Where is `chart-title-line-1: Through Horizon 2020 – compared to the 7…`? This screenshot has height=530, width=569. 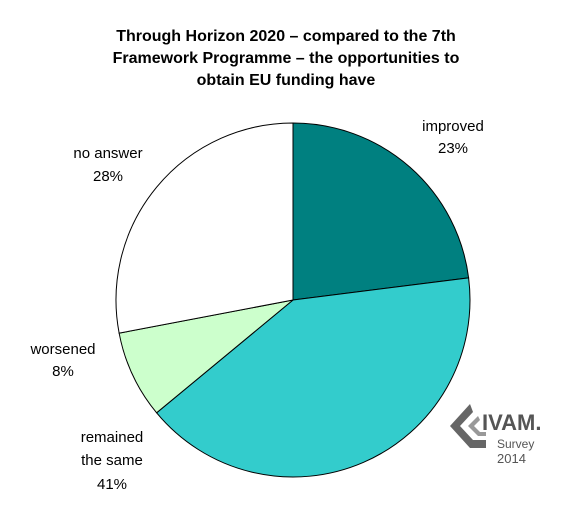 chart-title-line-1: Through Horizon 2020 – compared to the 7… is located at coordinates (286, 36).